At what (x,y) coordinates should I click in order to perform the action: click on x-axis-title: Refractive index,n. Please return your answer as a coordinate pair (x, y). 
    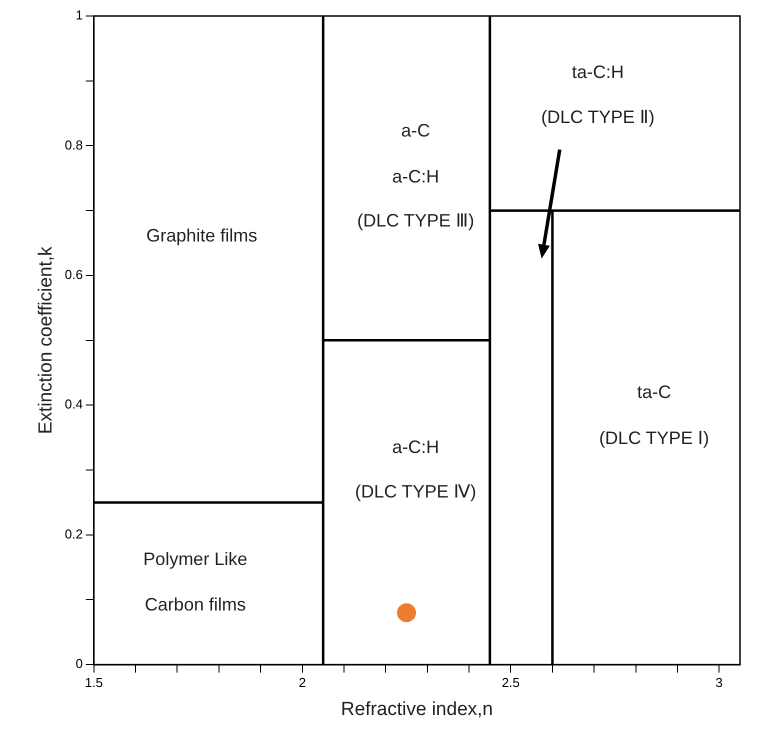
    Looking at the image, I should click on (416, 709).